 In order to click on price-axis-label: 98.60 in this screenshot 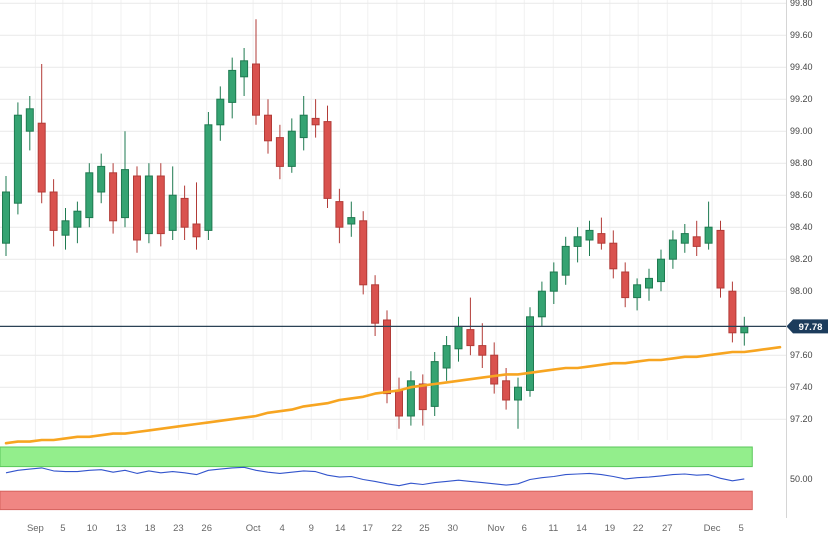, I will do `click(801, 195)`.